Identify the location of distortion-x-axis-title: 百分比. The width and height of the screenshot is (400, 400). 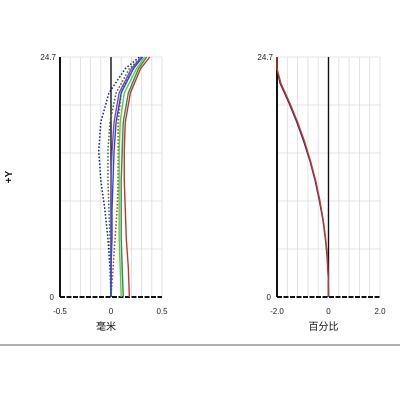
(324, 327).